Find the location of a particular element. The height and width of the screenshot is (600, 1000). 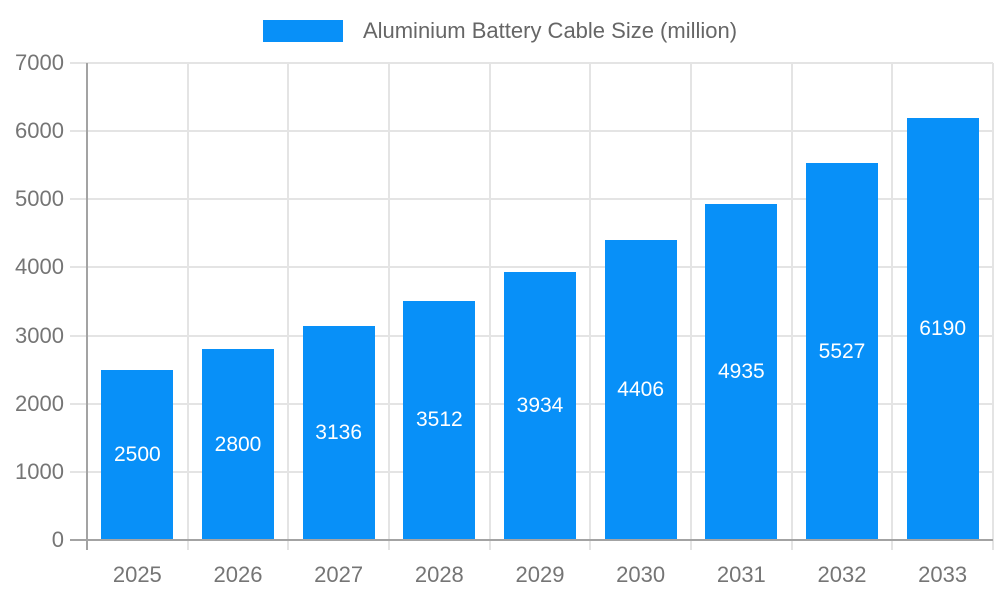

bar-value-label: 2800 is located at coordinates (238, 444).